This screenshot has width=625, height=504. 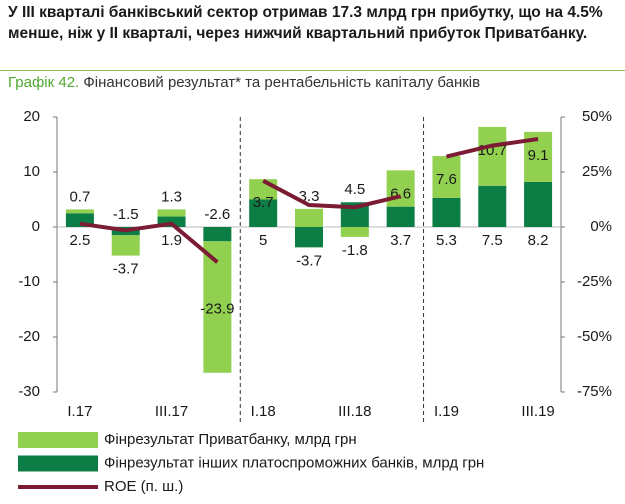 I want to click on divider, so click(x=312, y=70).